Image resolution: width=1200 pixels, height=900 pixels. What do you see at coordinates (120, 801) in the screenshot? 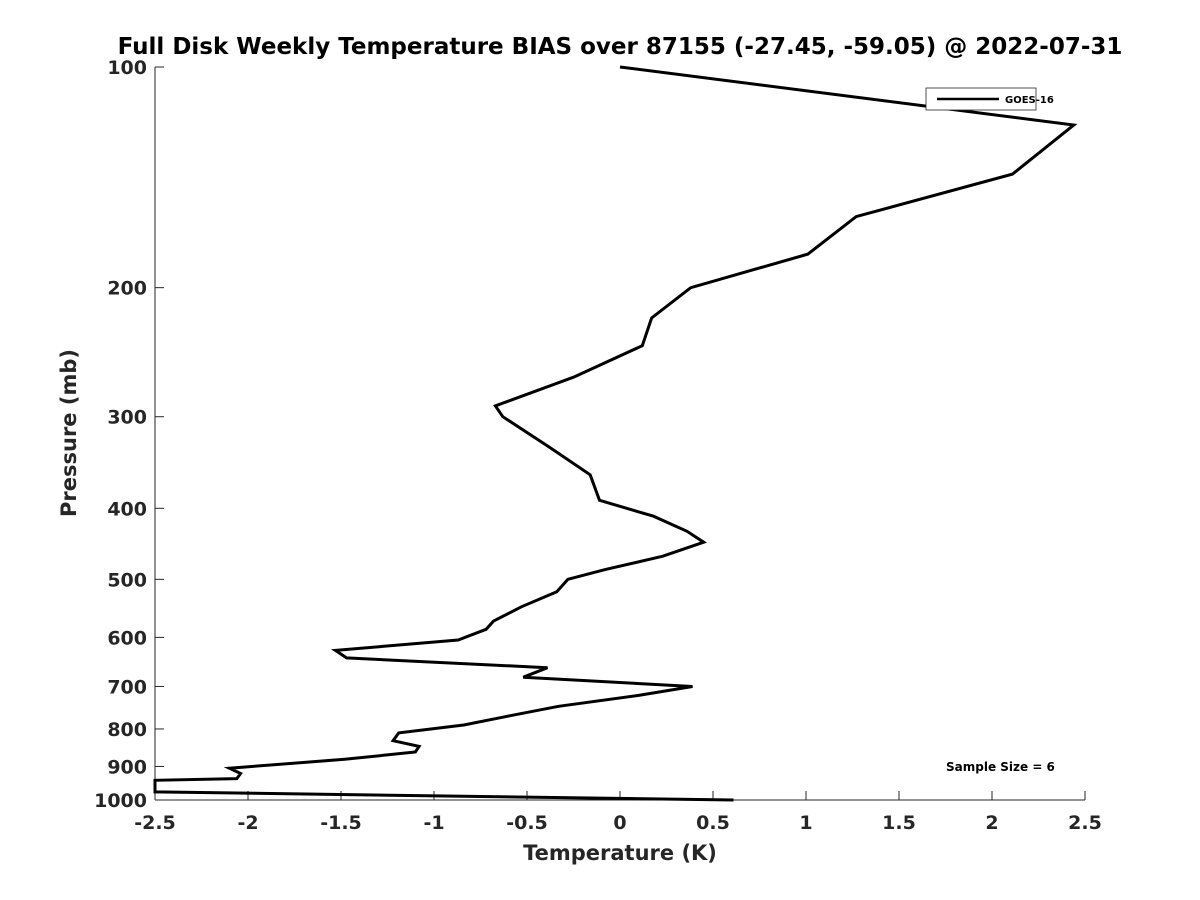
I see `y-tick-label: 1000` at bounding box center [120, 801].